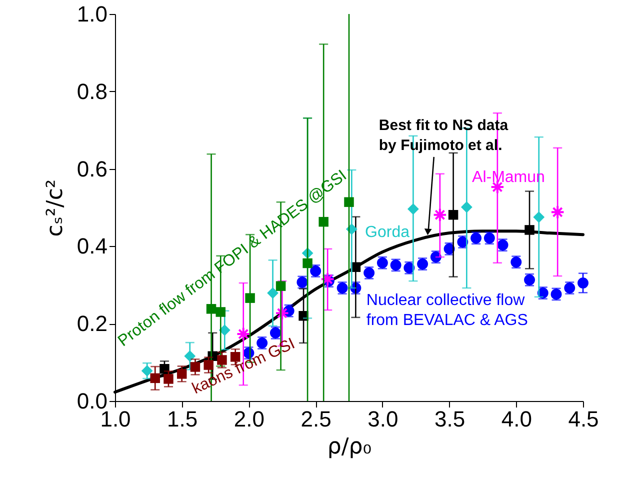 The width and height of the screenshot is (636, 485). I want to click on y-tick-label: 1.0, so click(92, 14).